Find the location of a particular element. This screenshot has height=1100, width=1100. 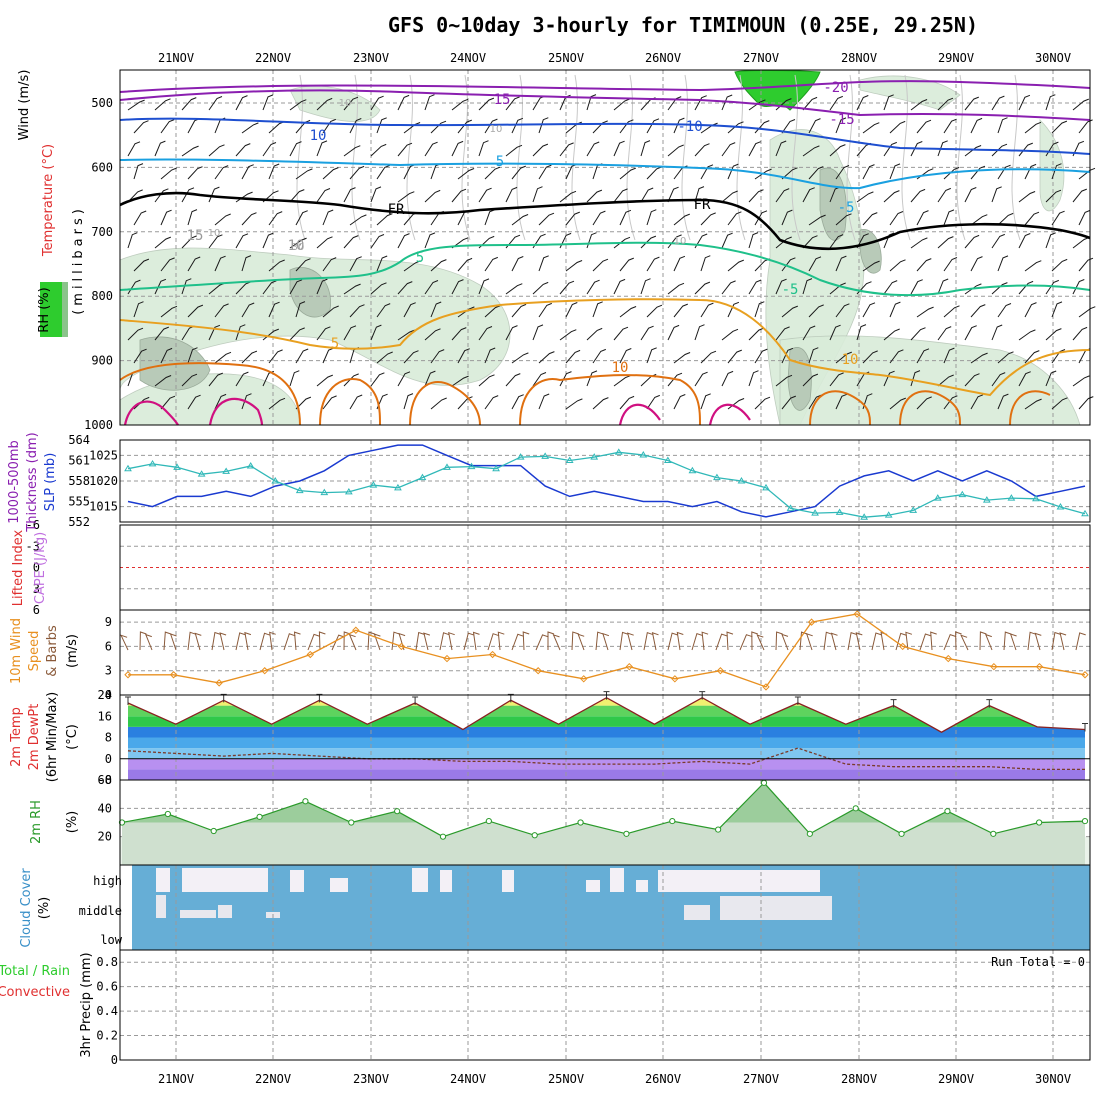

precip-tick-3: 0.2 is located at coordinates (107, 1036).